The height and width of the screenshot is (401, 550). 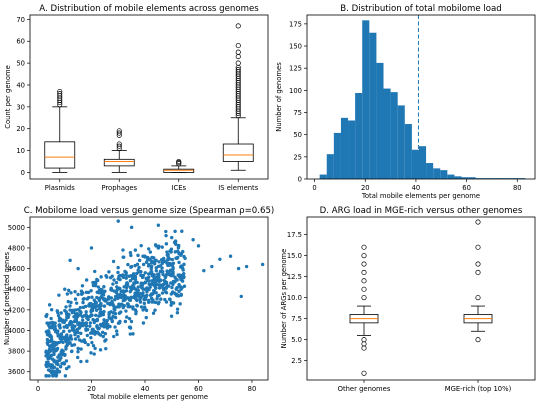 What do you see at coordinates (16, 228) in the screenshot?
I see `y-tick-label: 5000` at bounding box center [16, 228].